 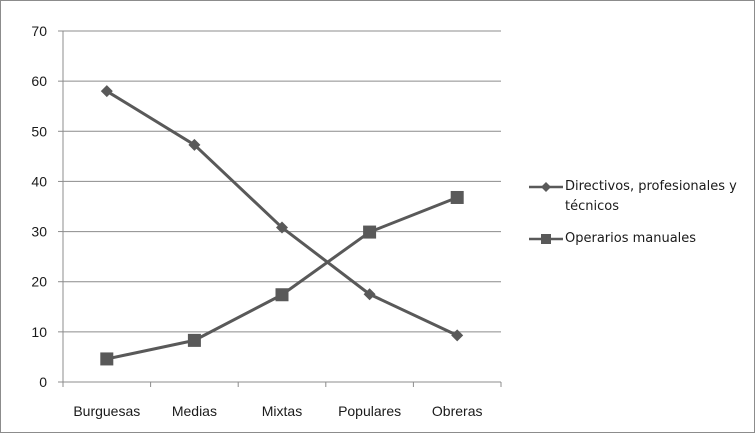 I want to click on x-tick-label: Obreras, so click(x=457, y=411).